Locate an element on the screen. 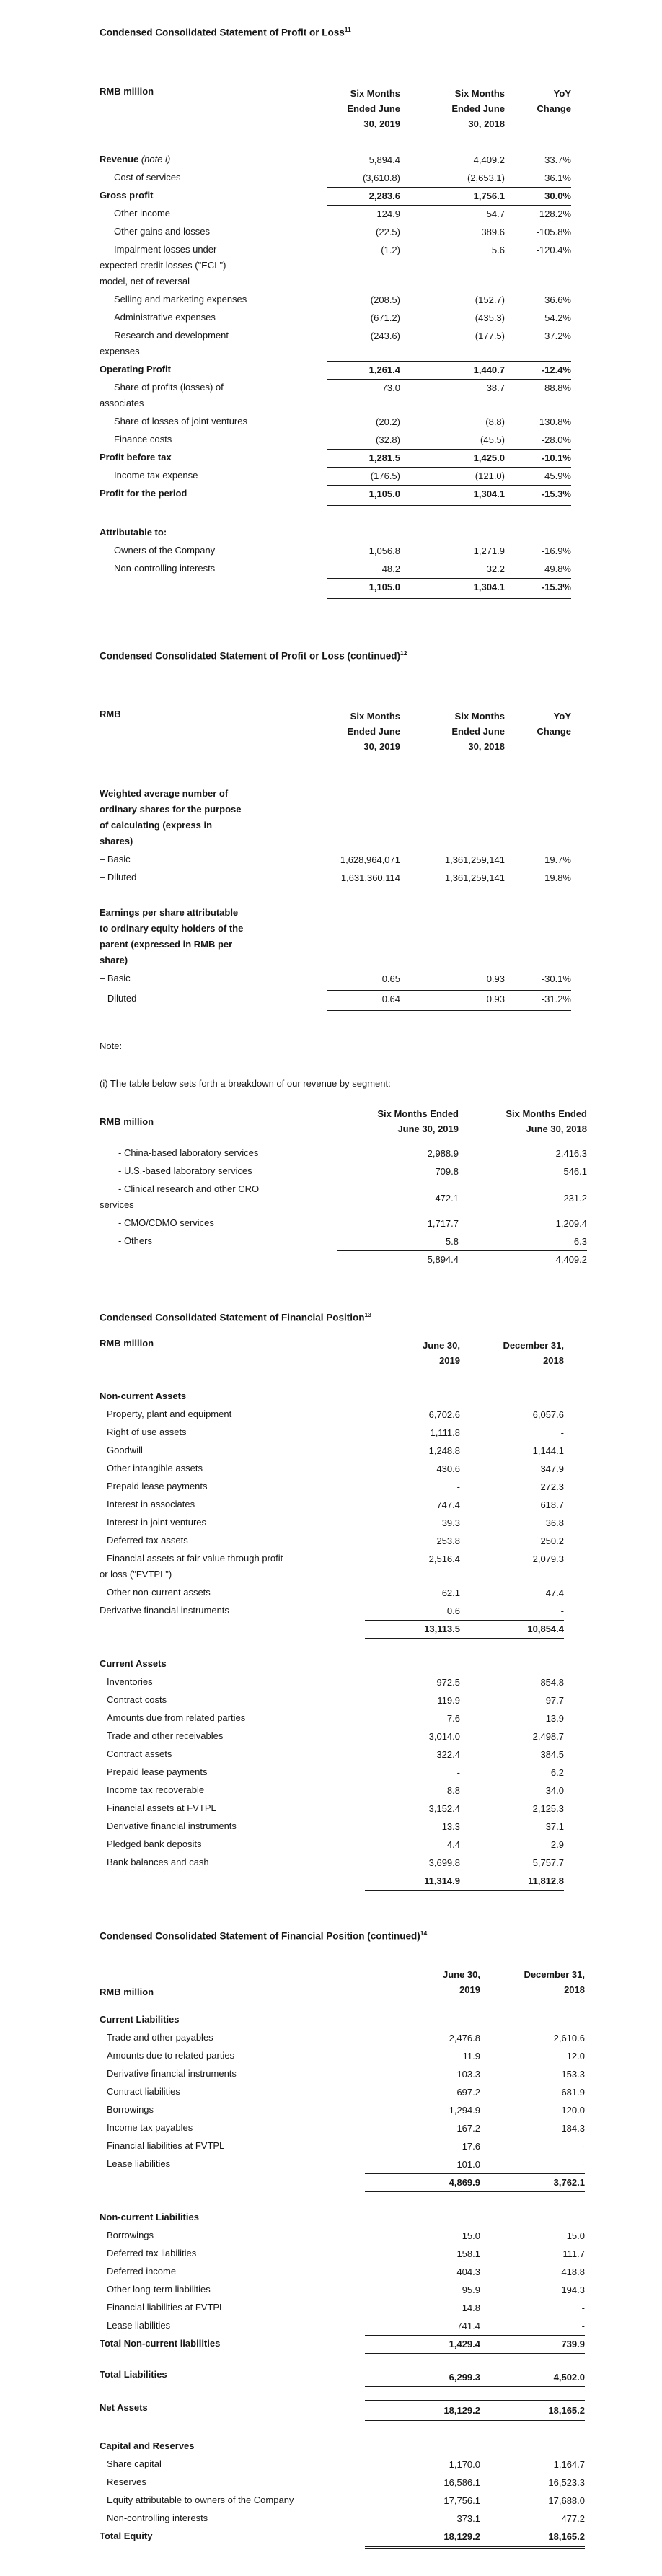 The height and width of the screenshot is (2576, 662). value-cell: 18,165.2 is located at coordinates (567, 2536).